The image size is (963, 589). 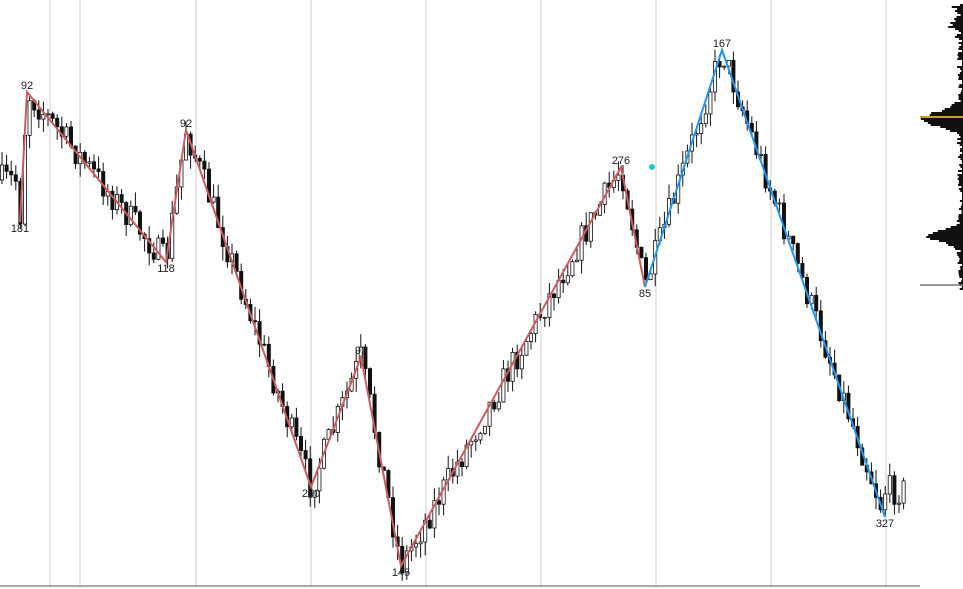 I want to click on pivot-label: 145, so click(x=401, y=573).